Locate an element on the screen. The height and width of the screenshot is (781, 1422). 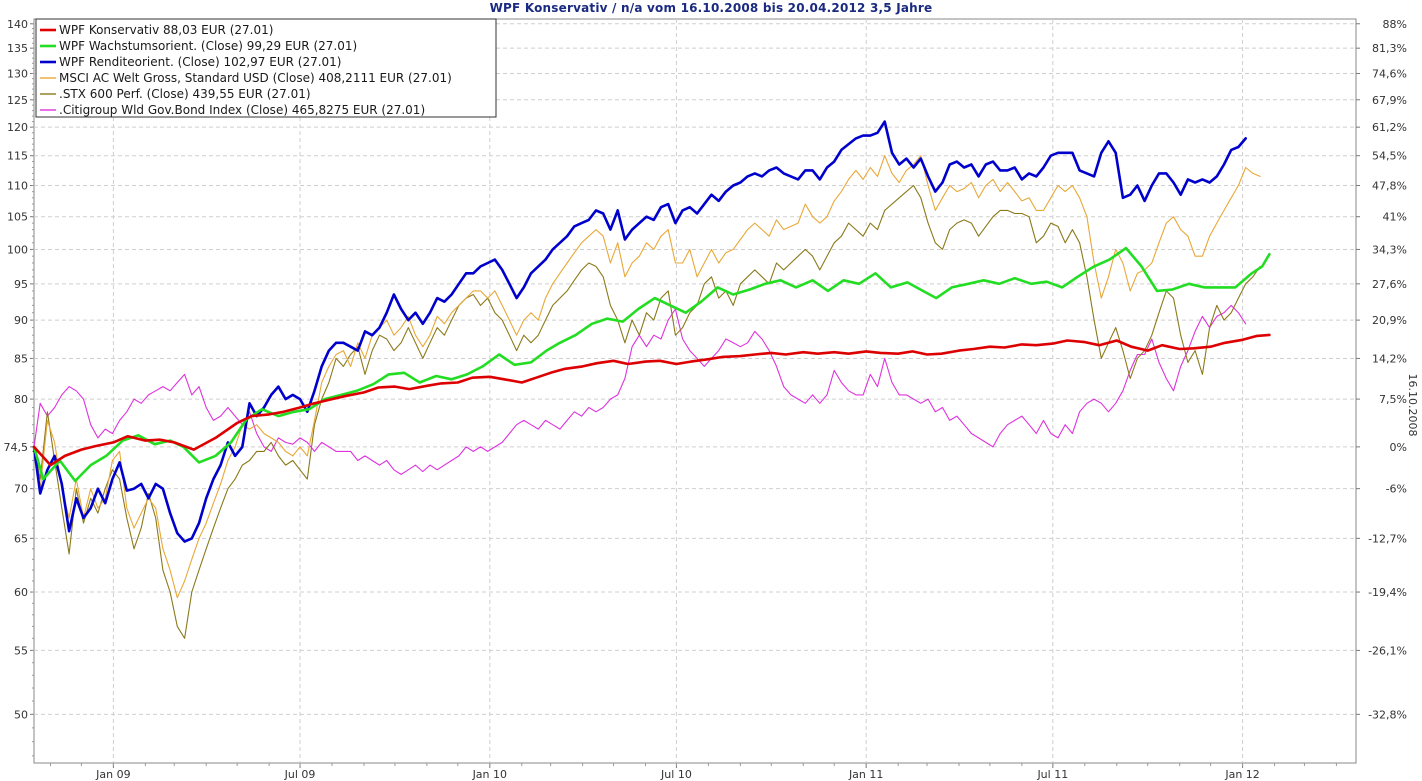
right-tick-label: 88% is located at coordinates (1395, 24).